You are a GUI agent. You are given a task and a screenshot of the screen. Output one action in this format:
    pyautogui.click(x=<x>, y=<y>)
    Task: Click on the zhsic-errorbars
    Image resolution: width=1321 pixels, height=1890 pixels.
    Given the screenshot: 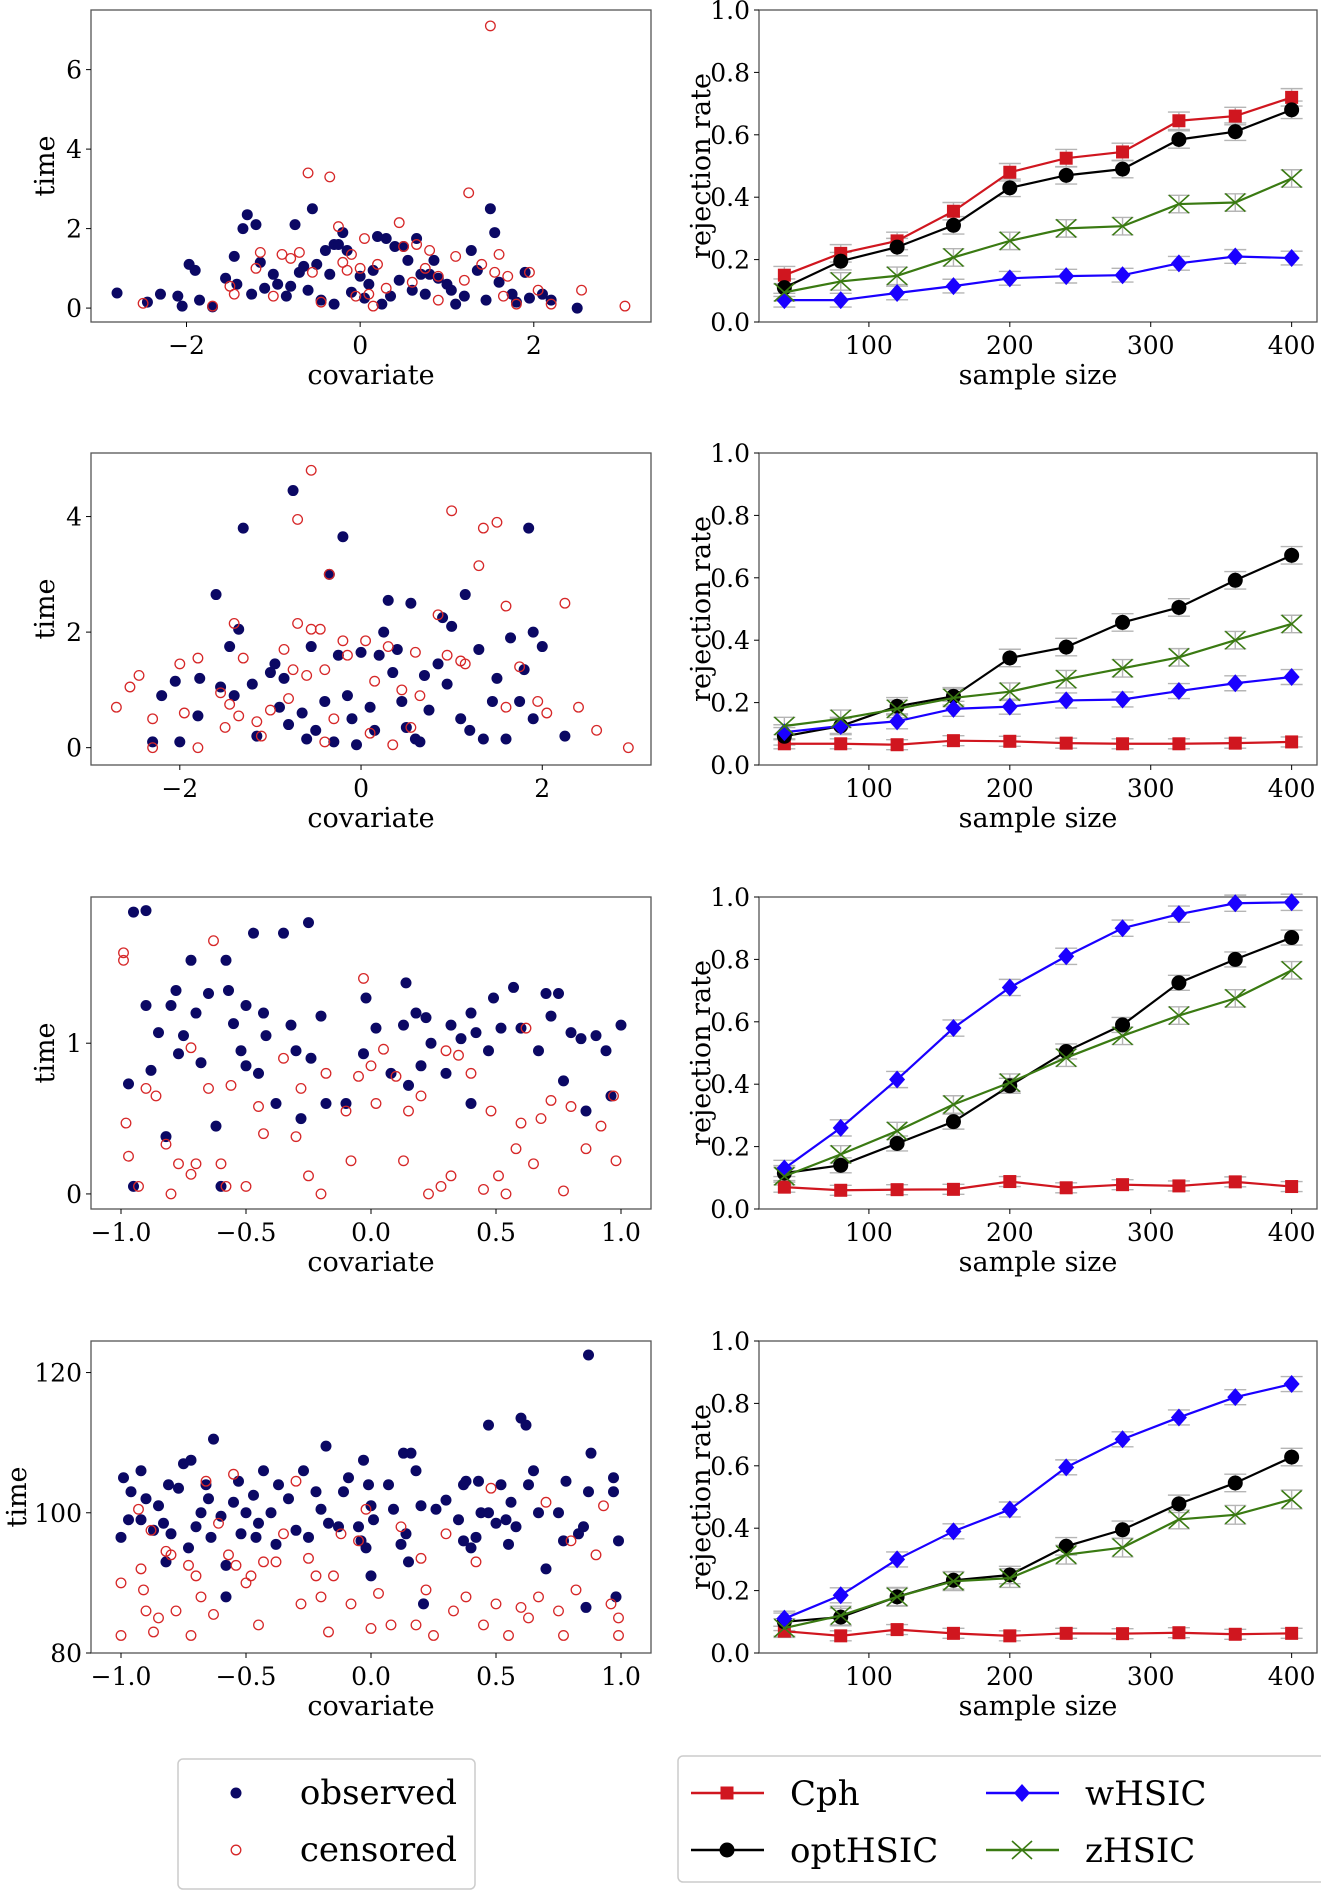 What is the action you would take?
    pyautogui.click(x=1038, y=1073)
    